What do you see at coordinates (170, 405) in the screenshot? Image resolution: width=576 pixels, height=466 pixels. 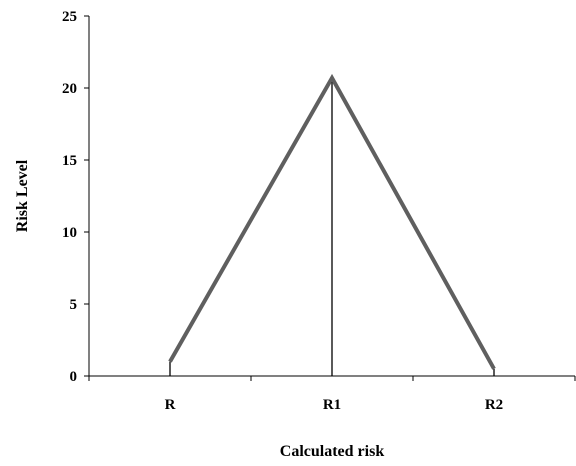 I see `x-tick-label: R` at bounding box center [170, 405].